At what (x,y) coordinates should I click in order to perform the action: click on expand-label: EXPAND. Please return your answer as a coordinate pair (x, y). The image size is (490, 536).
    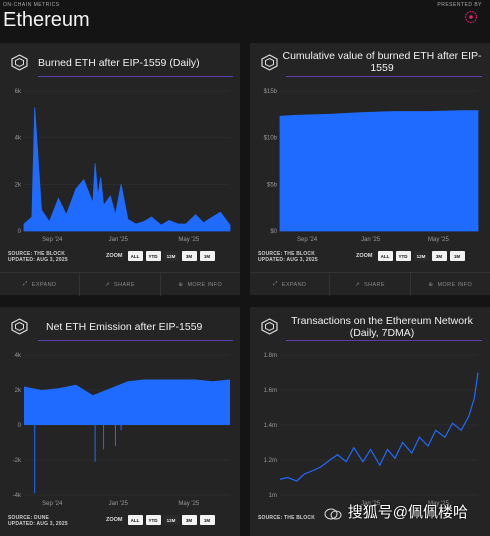
    Looking at the image, I should click on (44, 284).